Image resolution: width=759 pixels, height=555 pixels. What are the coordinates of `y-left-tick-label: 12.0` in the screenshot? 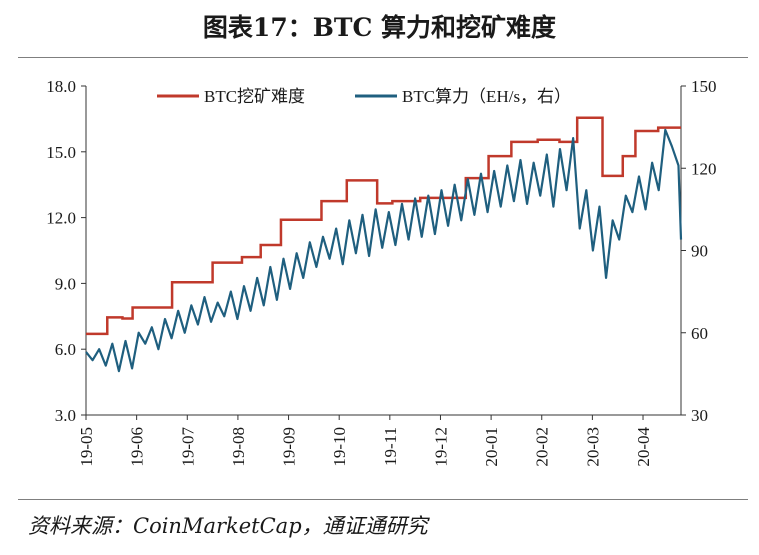 It's located at (61, 218).